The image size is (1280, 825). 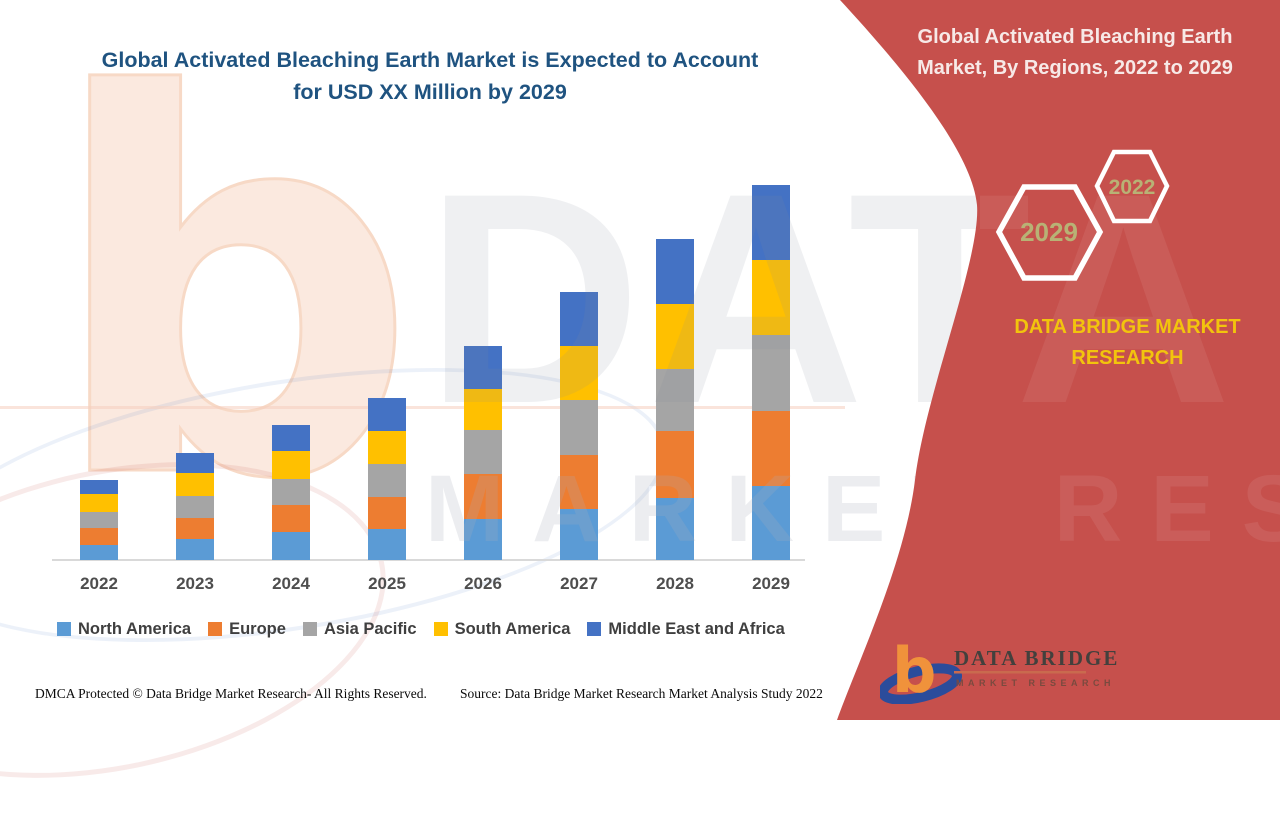 What do you see at coordinates (914, 669) in the screenshot?
I see `logo-b-icon: b` at bounding box center [914, 669].